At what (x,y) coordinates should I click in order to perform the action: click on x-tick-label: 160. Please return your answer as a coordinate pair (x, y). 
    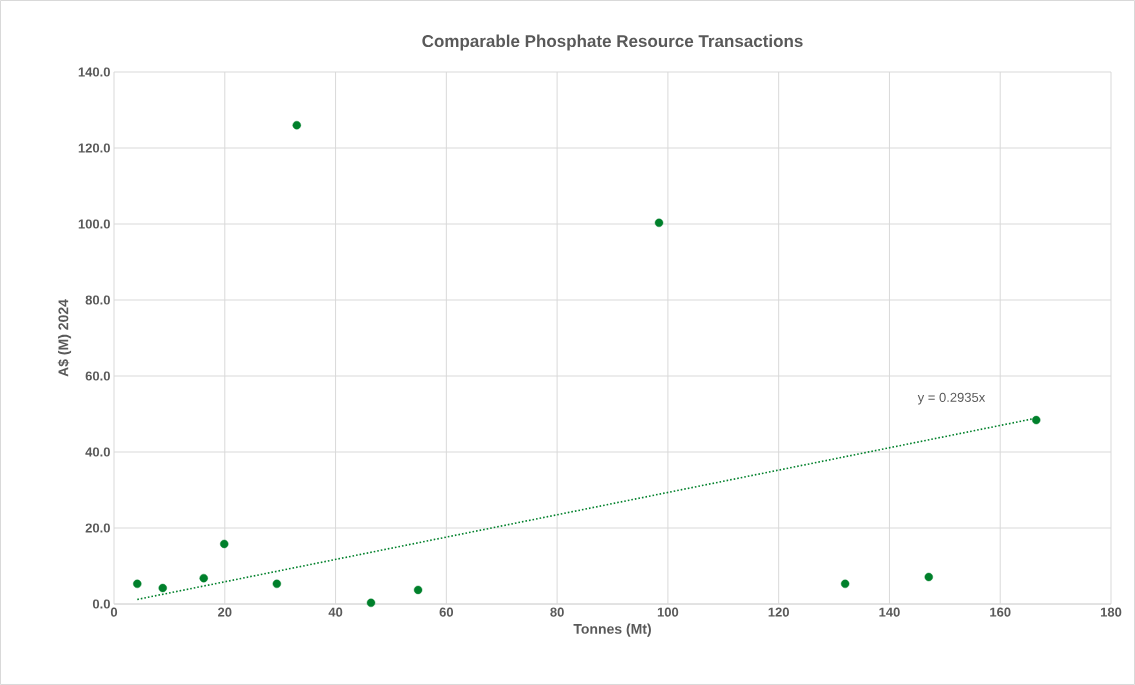
    Looking at the image, I should click on (1000, 612).